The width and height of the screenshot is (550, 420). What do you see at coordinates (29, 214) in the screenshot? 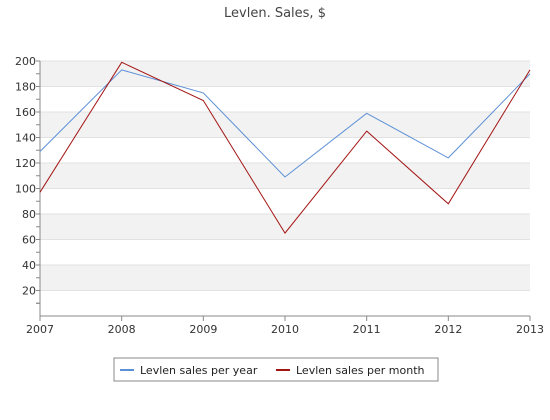
I see `y-tick-label: 80` at bounding box center [29, 214].